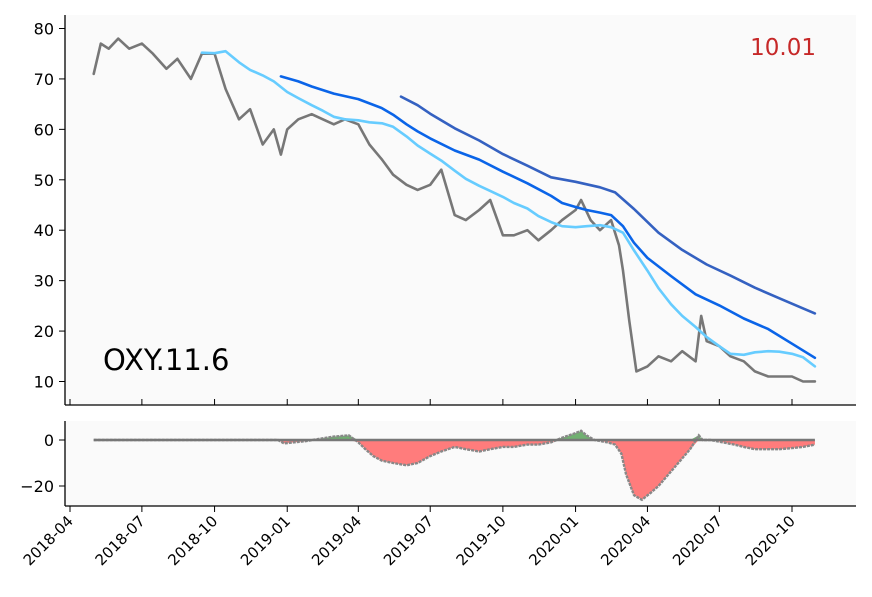 The width and height of the screenshot is (872, 597). I want to click on x-tick-label: 2019-07, so click(408, 540).